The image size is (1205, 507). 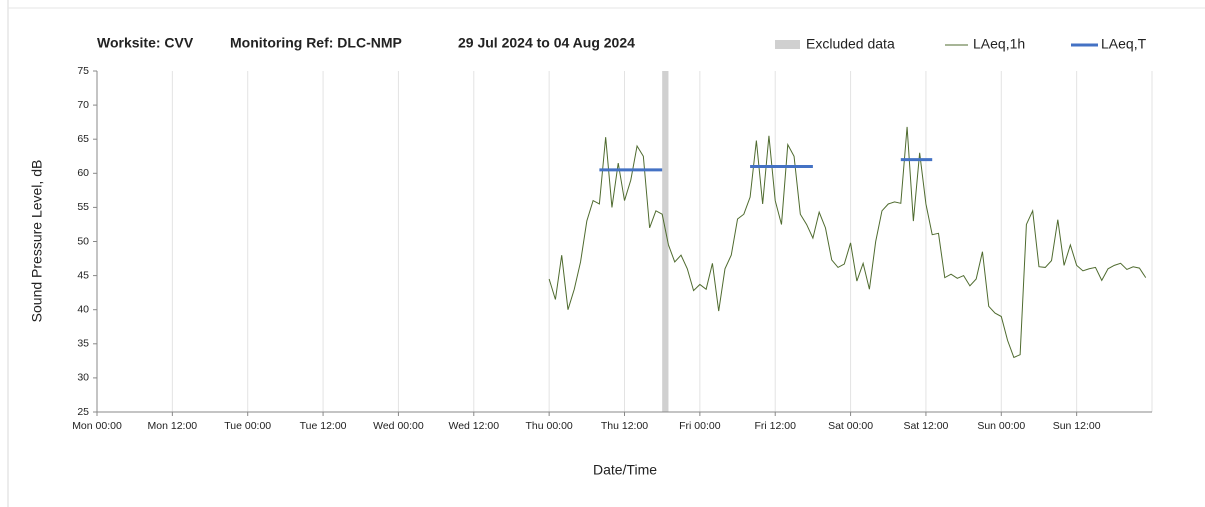 I want to click on x-axis-label: Date/Time, so click(x=625, y=470).